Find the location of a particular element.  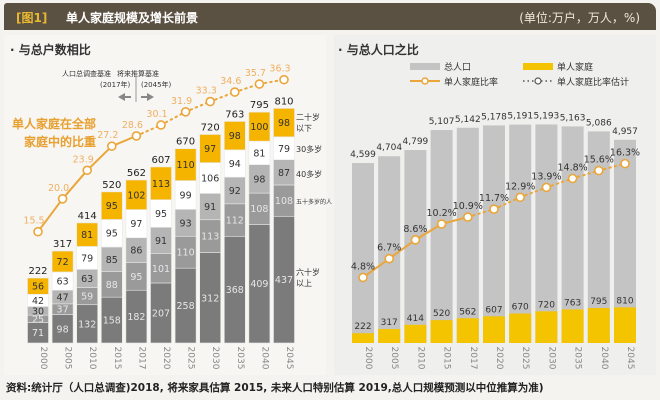

segment-label: 108 is located at coordinates (259, 209).